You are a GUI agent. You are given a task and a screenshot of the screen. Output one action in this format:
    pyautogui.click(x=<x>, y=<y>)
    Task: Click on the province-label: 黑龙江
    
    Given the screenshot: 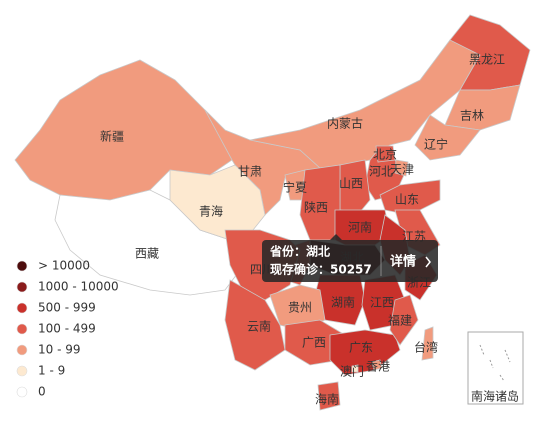 What is the action you would take?
    pyautogui.click(x=487, y=60)
    